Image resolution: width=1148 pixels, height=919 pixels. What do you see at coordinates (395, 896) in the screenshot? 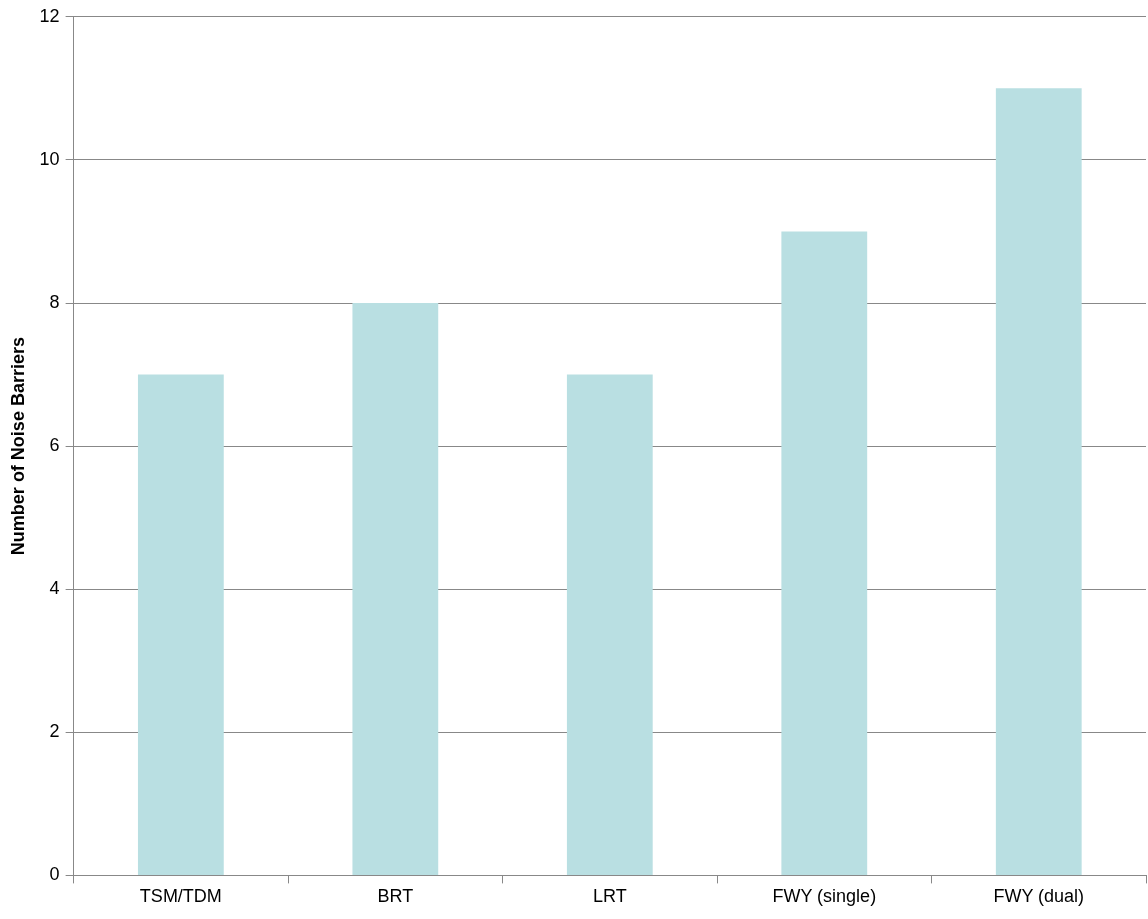
I see `x-tick-label: BRT` at bounding box center [395, 896].